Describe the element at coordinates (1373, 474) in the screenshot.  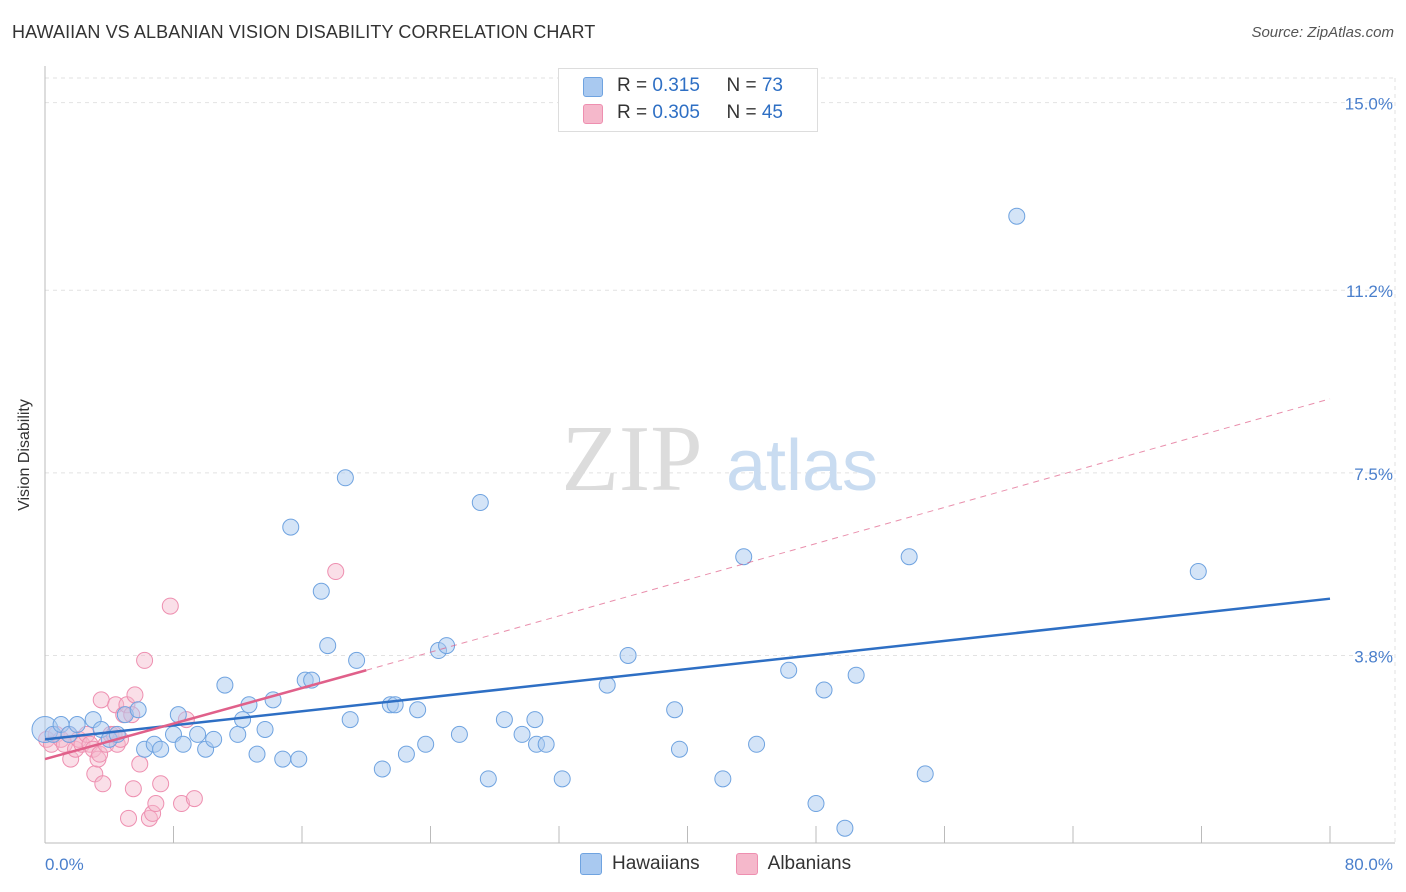
I see `y-tick-label: 7.5%` at that location.